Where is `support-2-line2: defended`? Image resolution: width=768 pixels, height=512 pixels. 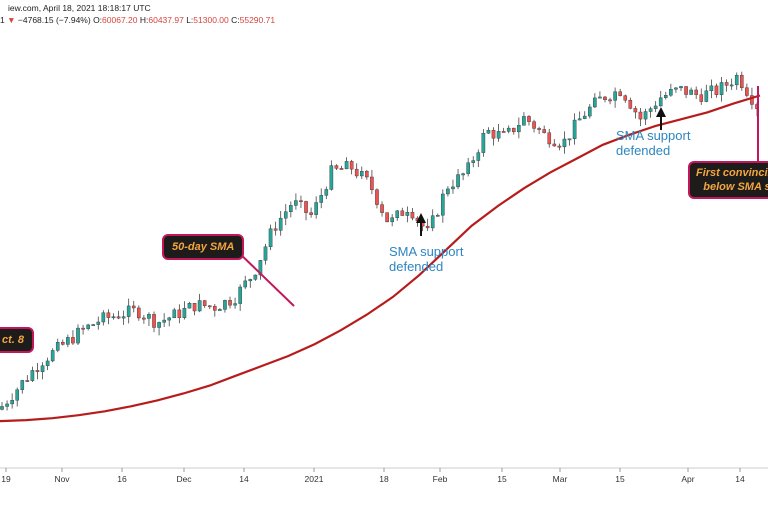 support-2-line2: defended is located at coordinates (643, 150).